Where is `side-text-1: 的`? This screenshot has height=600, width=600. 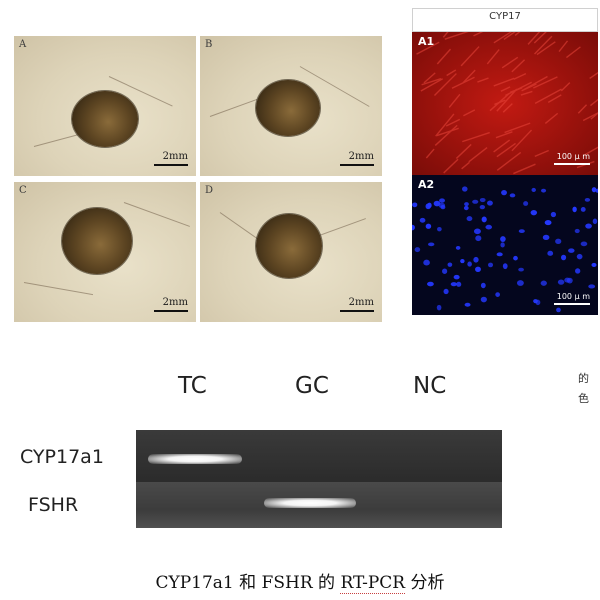
side-text-1: 的 is located at coordinates (583, 378).